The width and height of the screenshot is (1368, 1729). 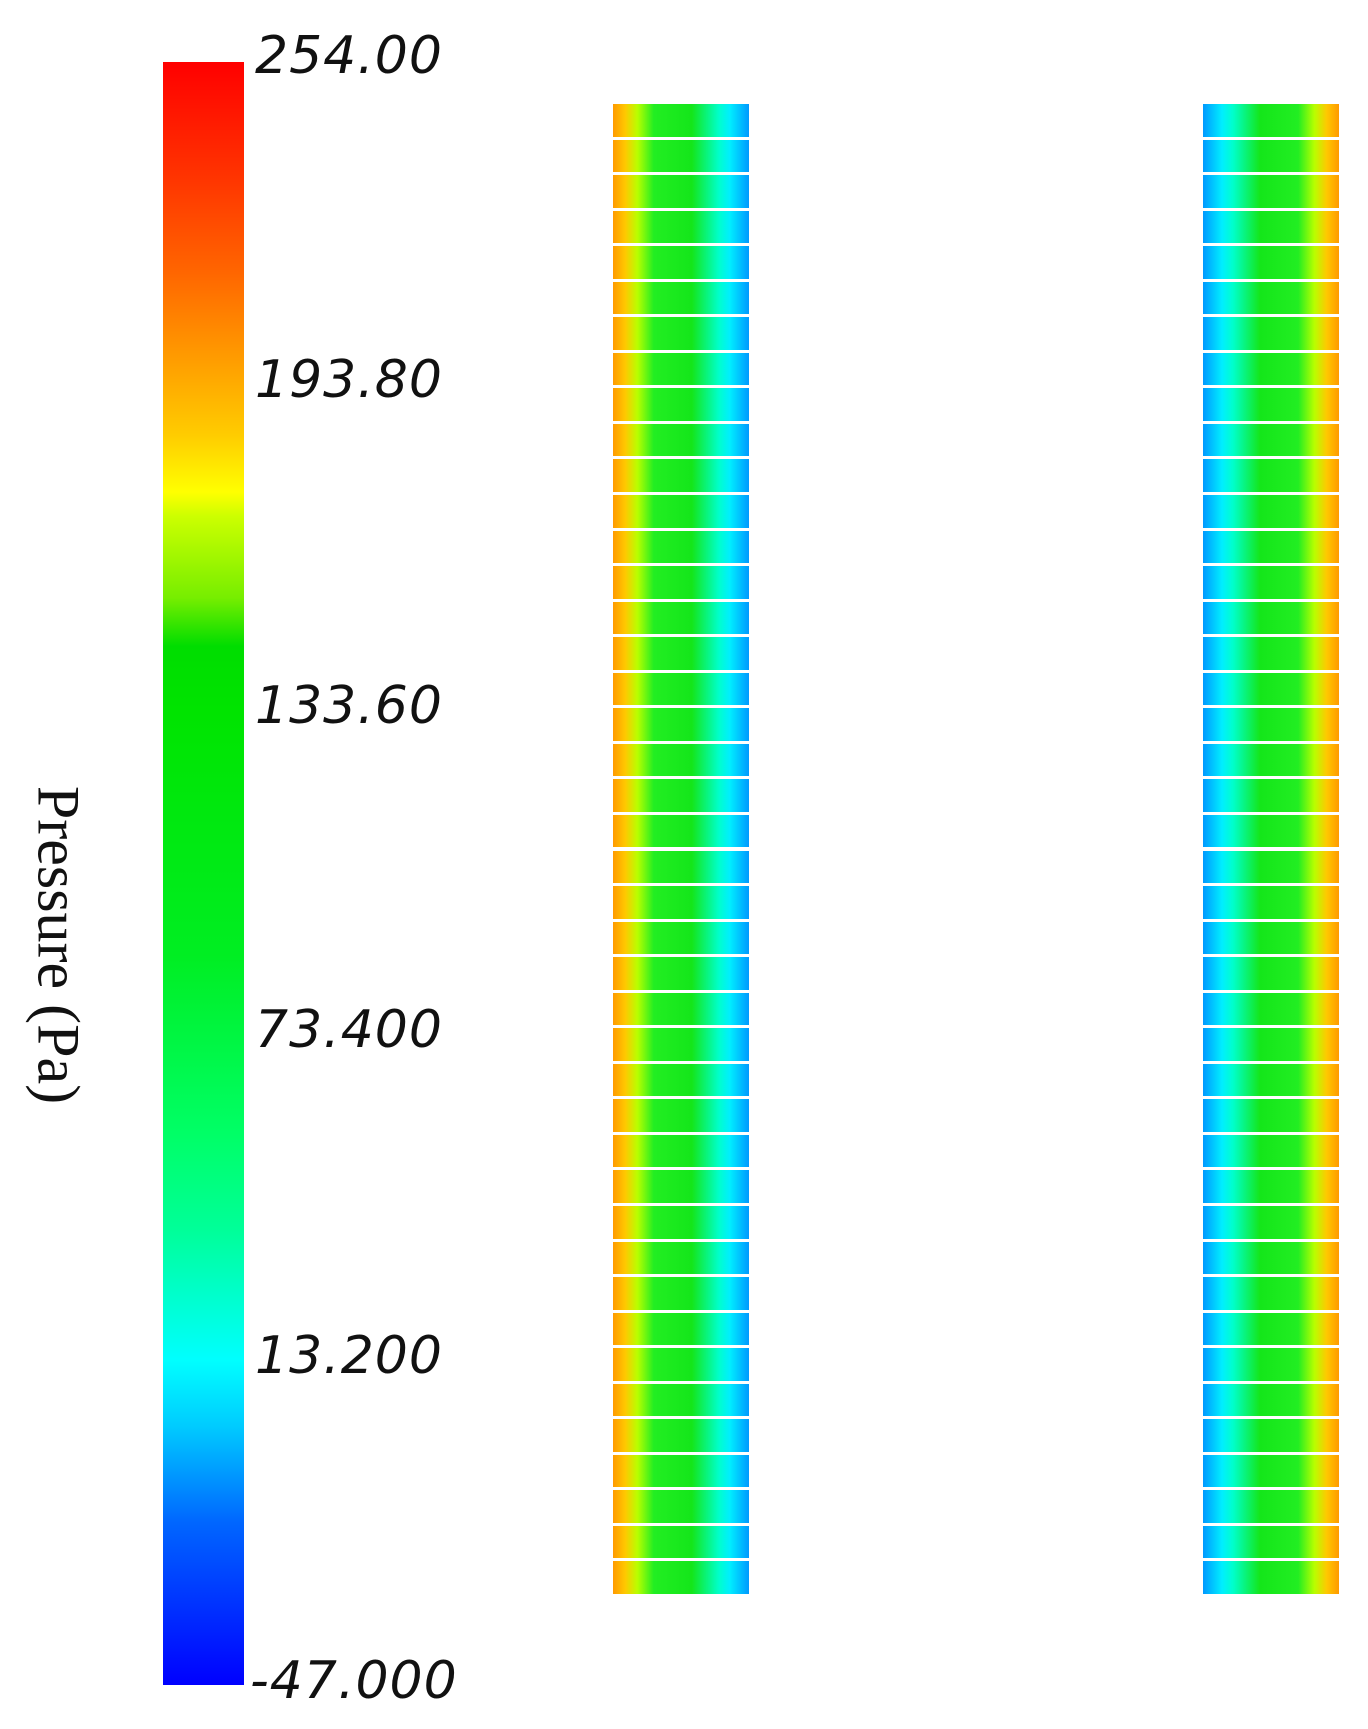 I want to click on colorbar-tick-min: -47.000, so click(x=354, y=1681).